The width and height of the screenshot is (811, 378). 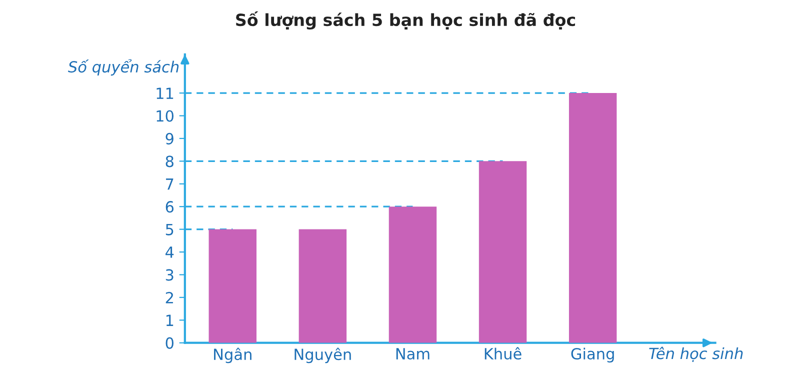 What do you see at coordinates (170, 162) in the screenshot?
I see `y-tick-label: 8` at bounding box center [170, 162].